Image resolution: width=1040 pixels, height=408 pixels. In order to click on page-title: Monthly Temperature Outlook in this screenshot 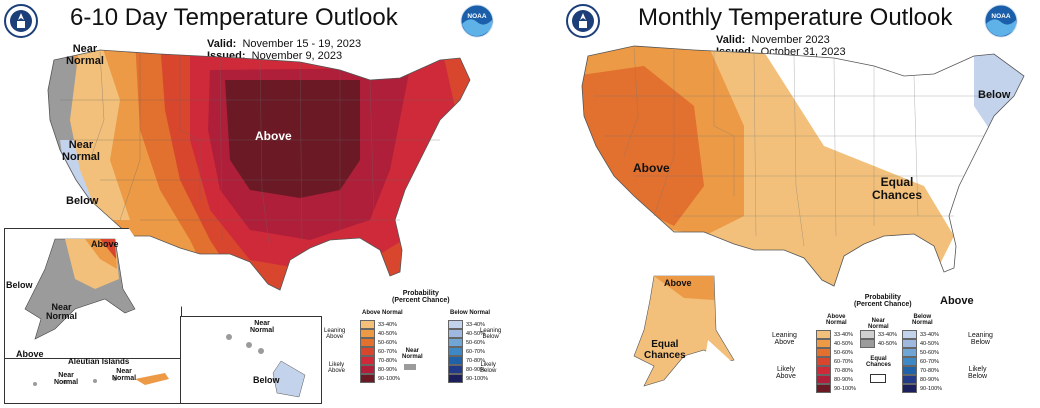, I will do `click(795, 17)`.